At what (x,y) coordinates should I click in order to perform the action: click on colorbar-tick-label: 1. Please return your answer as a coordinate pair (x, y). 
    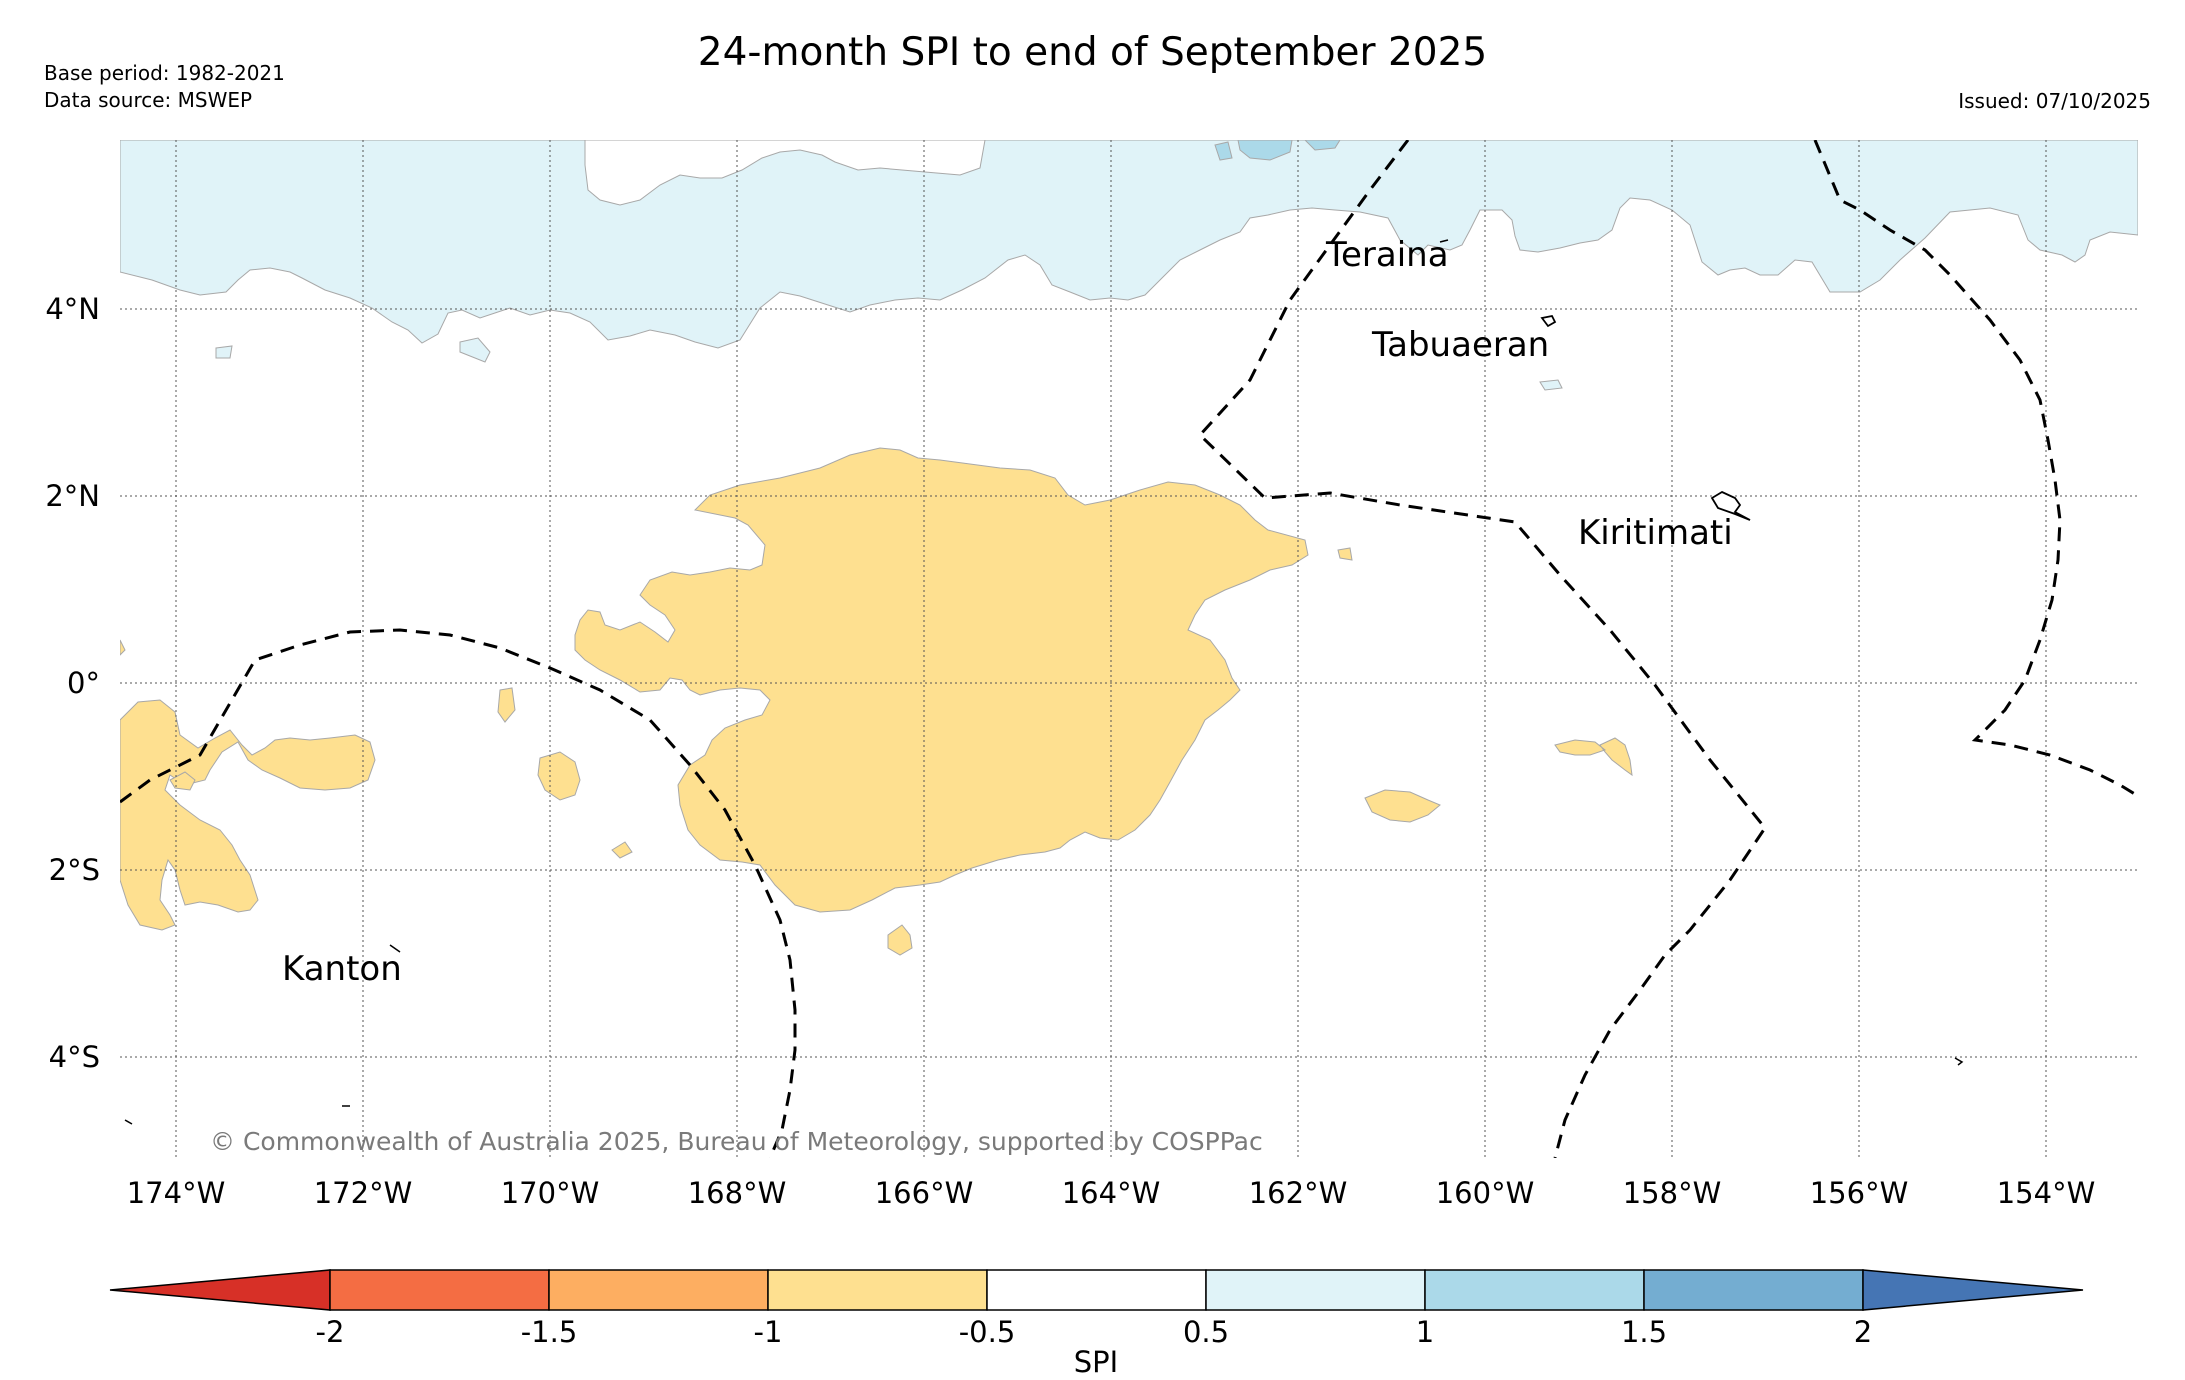
    Looking at the image, I should click on (1425, 1332).